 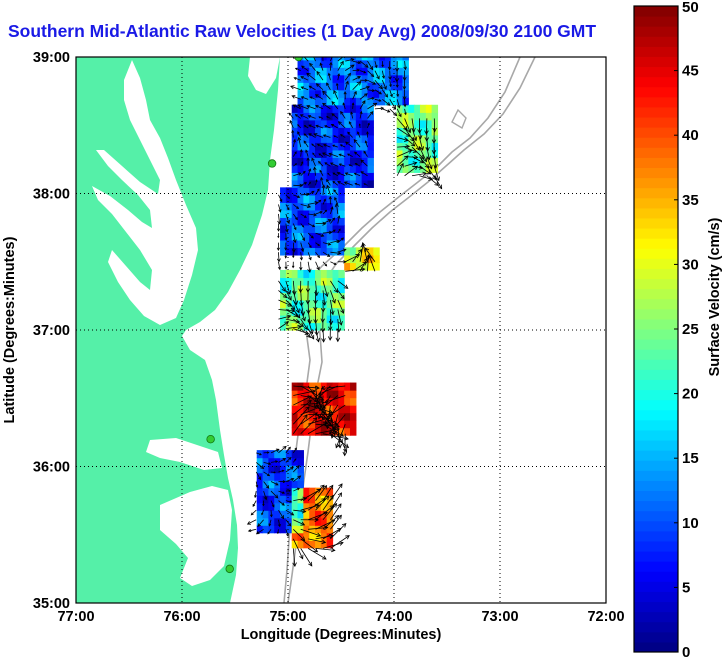 I want to click on colorbar-tick-label: 15, so click(x=690, y=458).